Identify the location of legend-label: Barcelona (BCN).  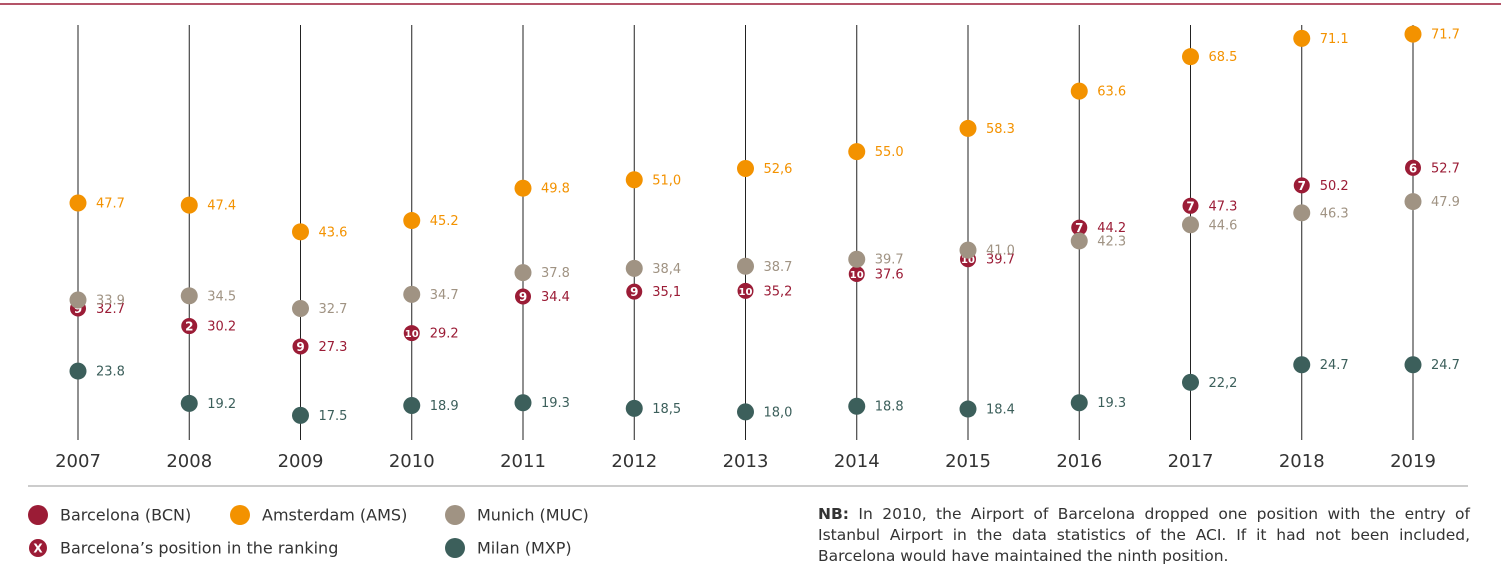
(125, 515).